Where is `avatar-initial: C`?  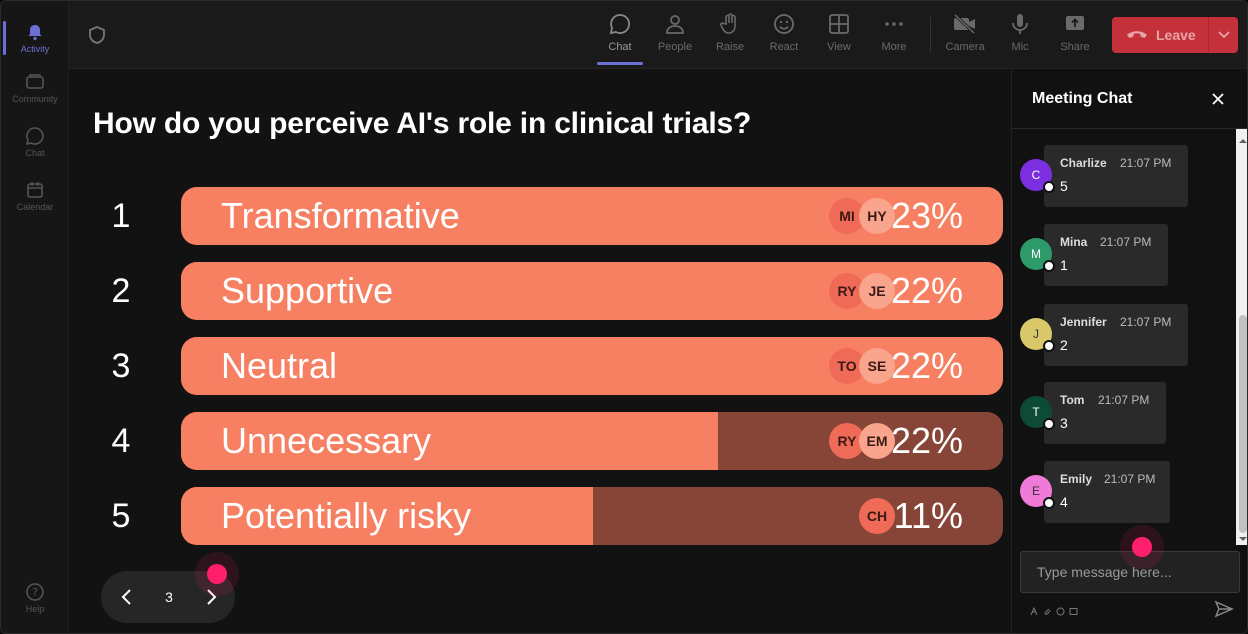 avatar-initial: C is located at coordinates (1036, 175).